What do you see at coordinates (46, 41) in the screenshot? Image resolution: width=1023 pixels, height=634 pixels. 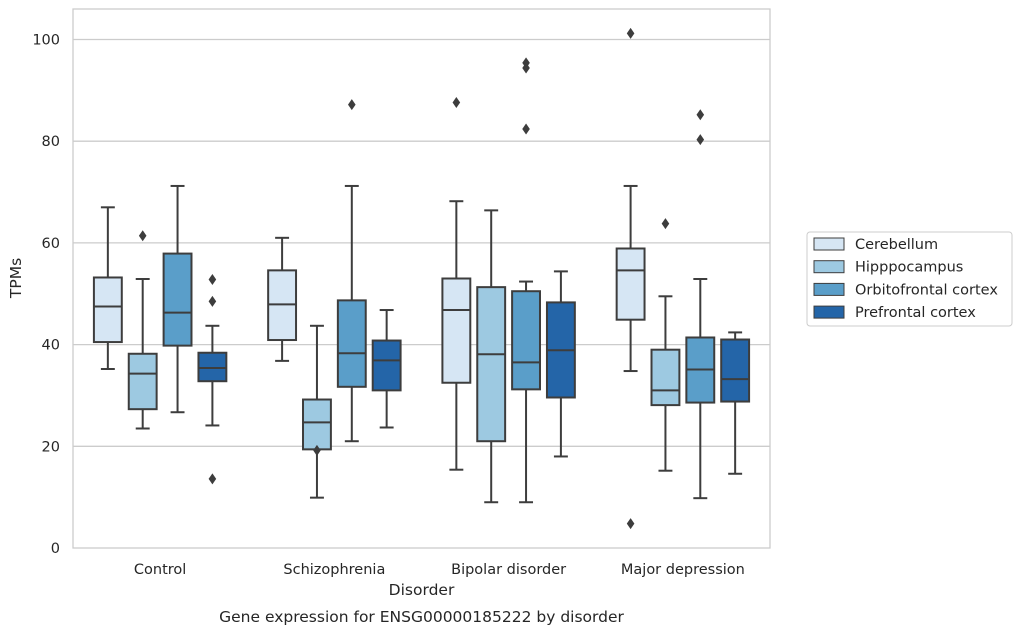 I see `y-tick-label: 100` at bounding box center [46, 41].